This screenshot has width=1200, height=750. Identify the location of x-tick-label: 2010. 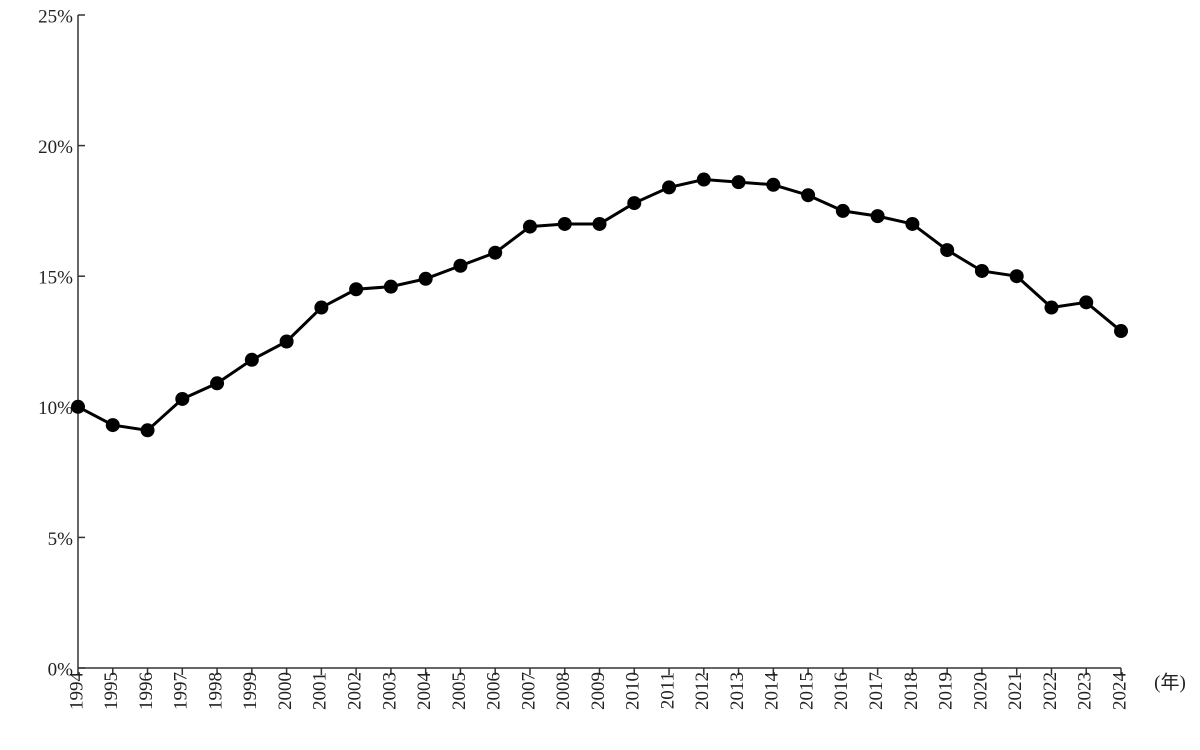
(633, 691).